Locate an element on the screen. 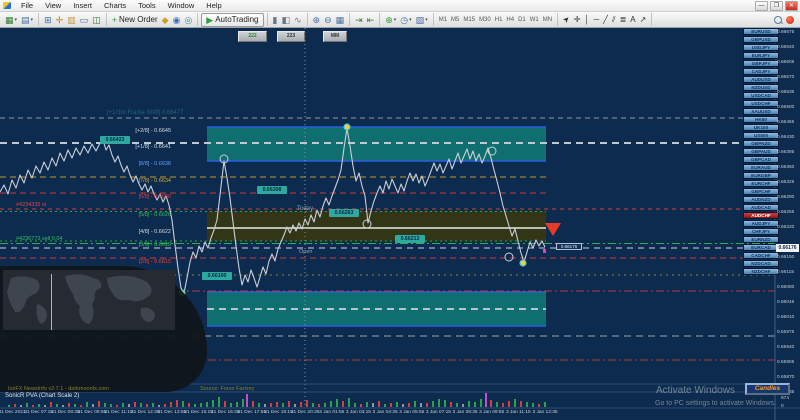 This screenshot has height=420, width=800. crosshair-icon: ✛ is located at coordinates (577, 19).